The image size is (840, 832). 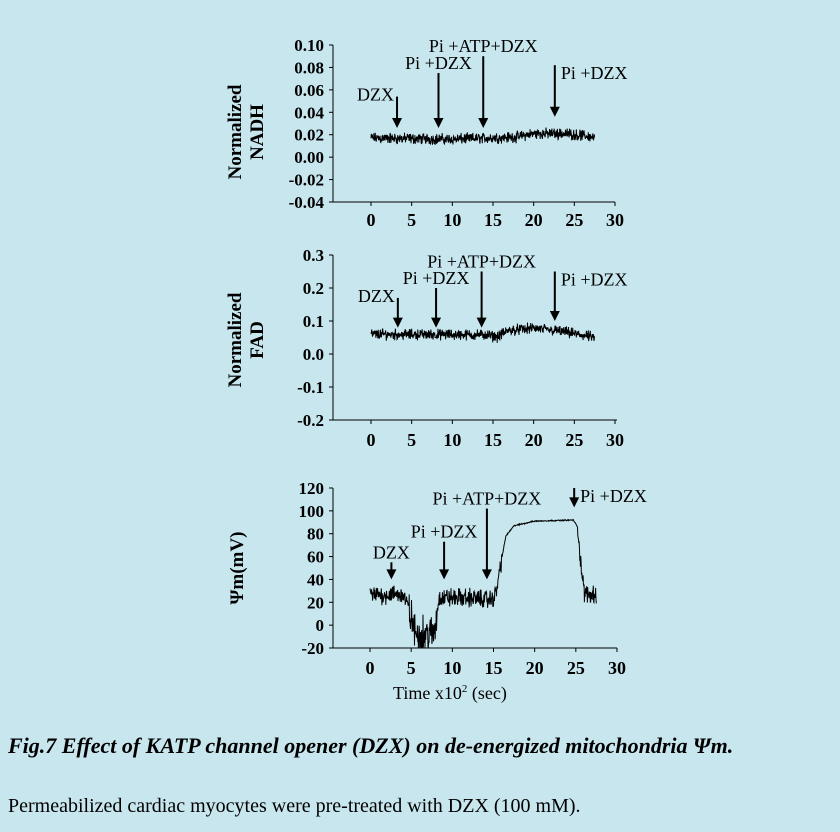 I want to click on y-tick-label: 0.10, so click(x=309, y=45).